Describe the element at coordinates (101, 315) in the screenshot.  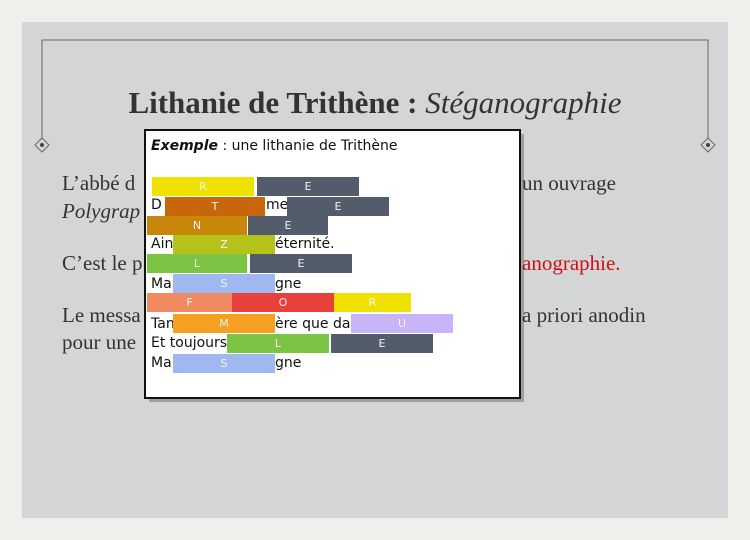
I see `body-text: Le messa` at that location.